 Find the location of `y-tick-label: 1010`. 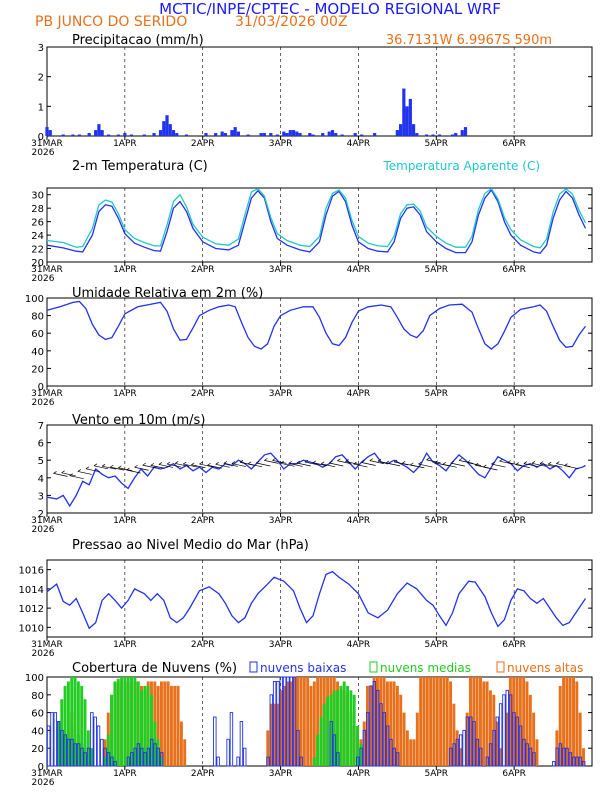

y-tick-label: 1010 is located at coordinates (31, 628).